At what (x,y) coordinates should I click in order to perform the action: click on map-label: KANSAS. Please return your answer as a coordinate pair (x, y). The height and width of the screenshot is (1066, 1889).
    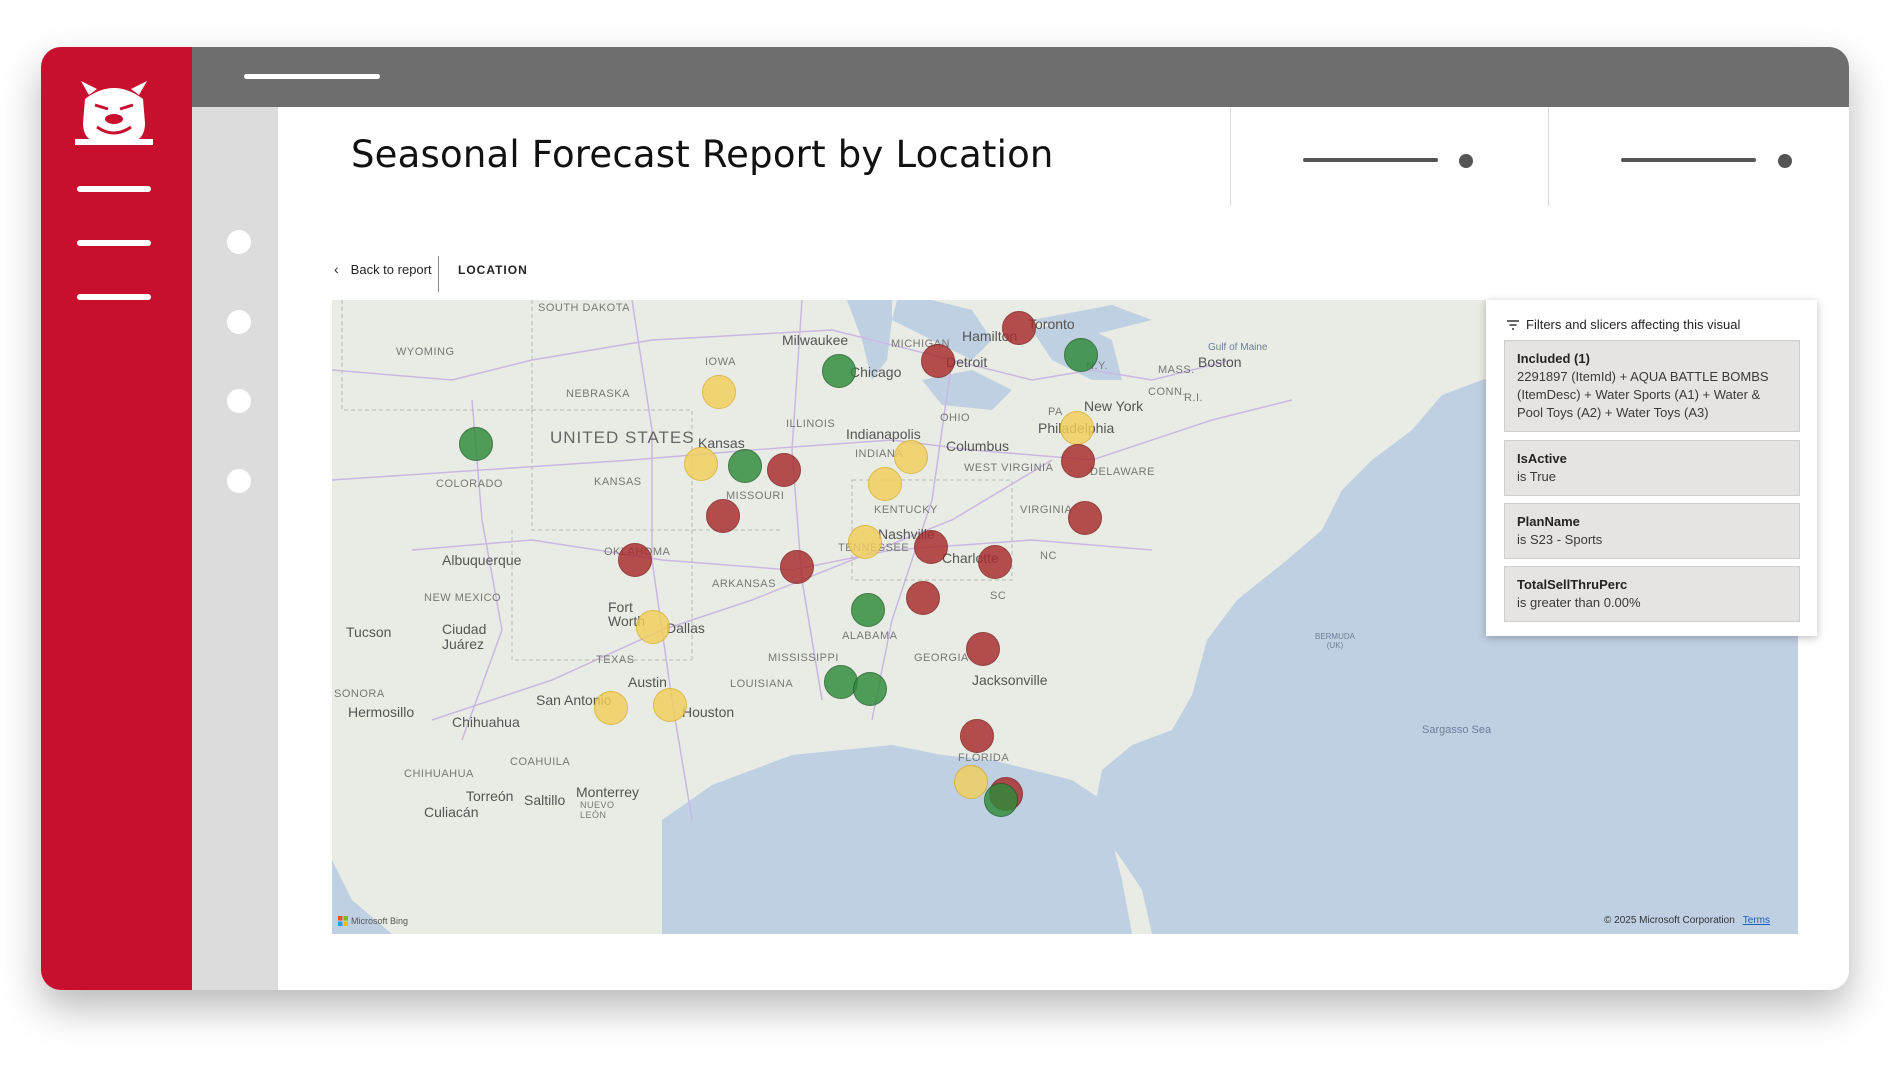
    Looking at the image, I should click on (618, 482).